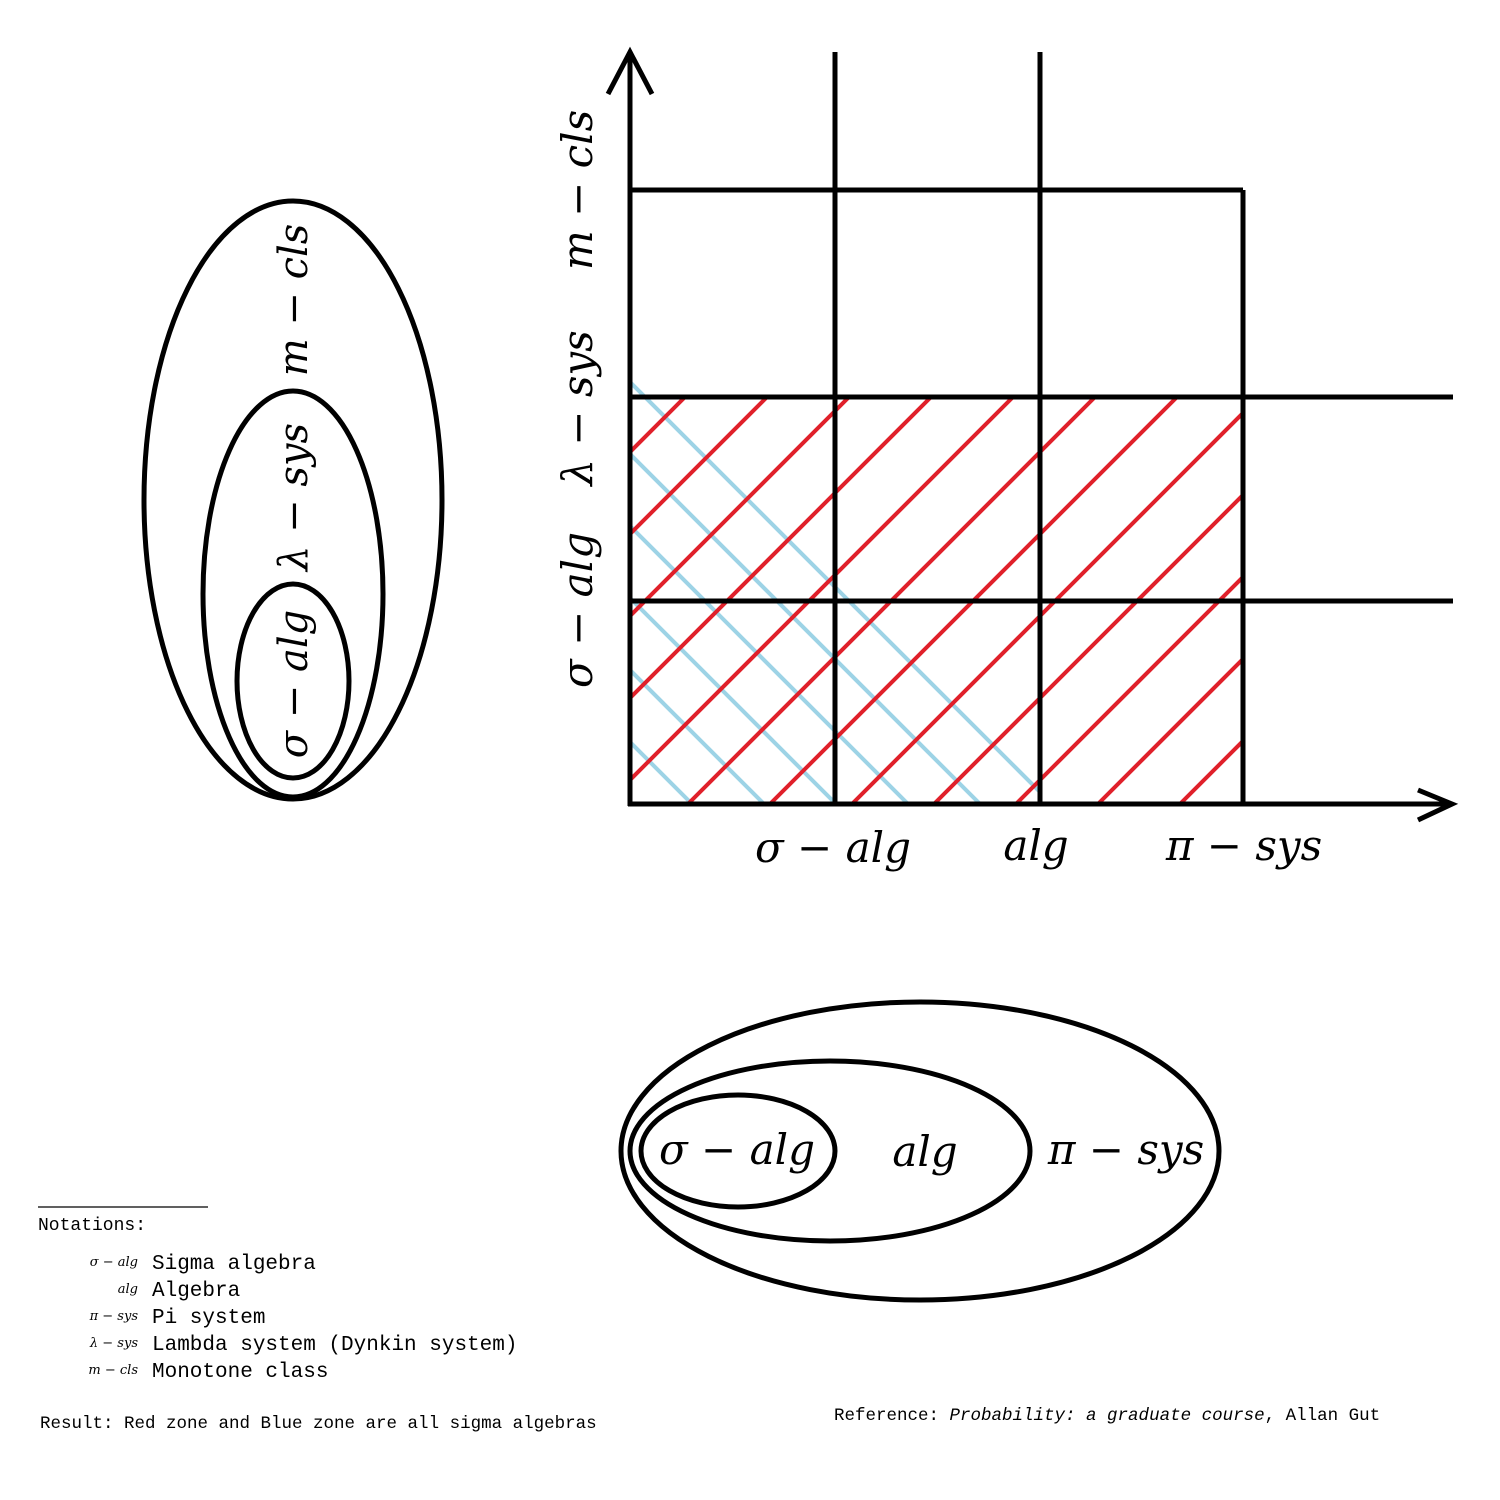  I want to click on x-label-pi-sys: π − sys, so click(1243, 845).